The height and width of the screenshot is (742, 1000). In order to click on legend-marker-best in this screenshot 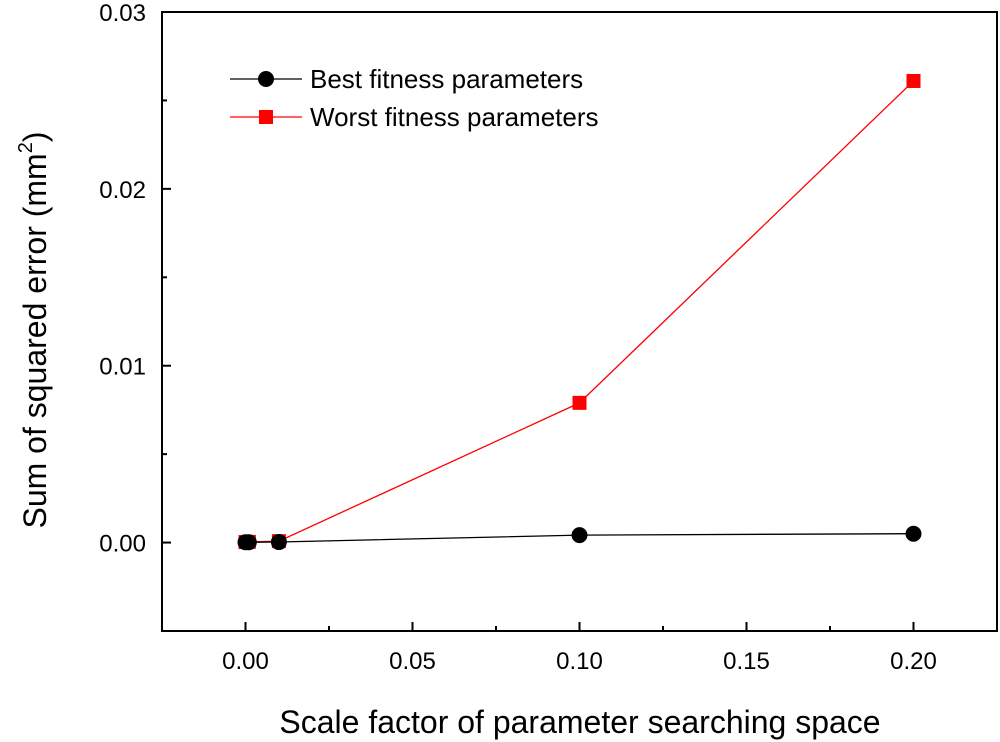, I will do `click(266, 79)`.